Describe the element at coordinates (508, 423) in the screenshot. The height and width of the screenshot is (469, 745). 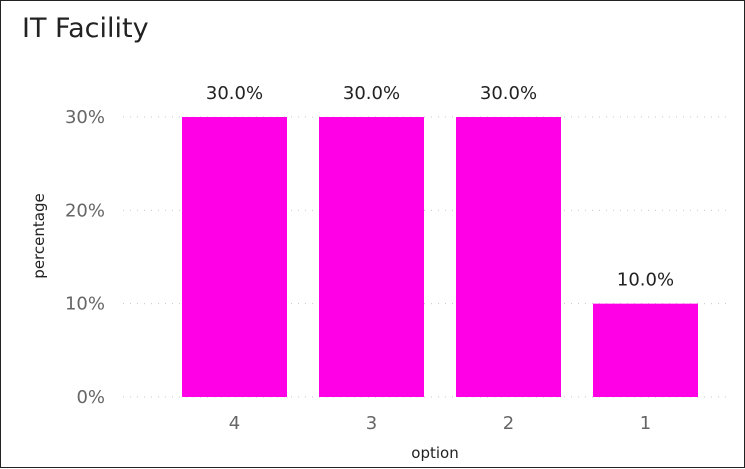
I see `x-tick-label: 2` at that location.